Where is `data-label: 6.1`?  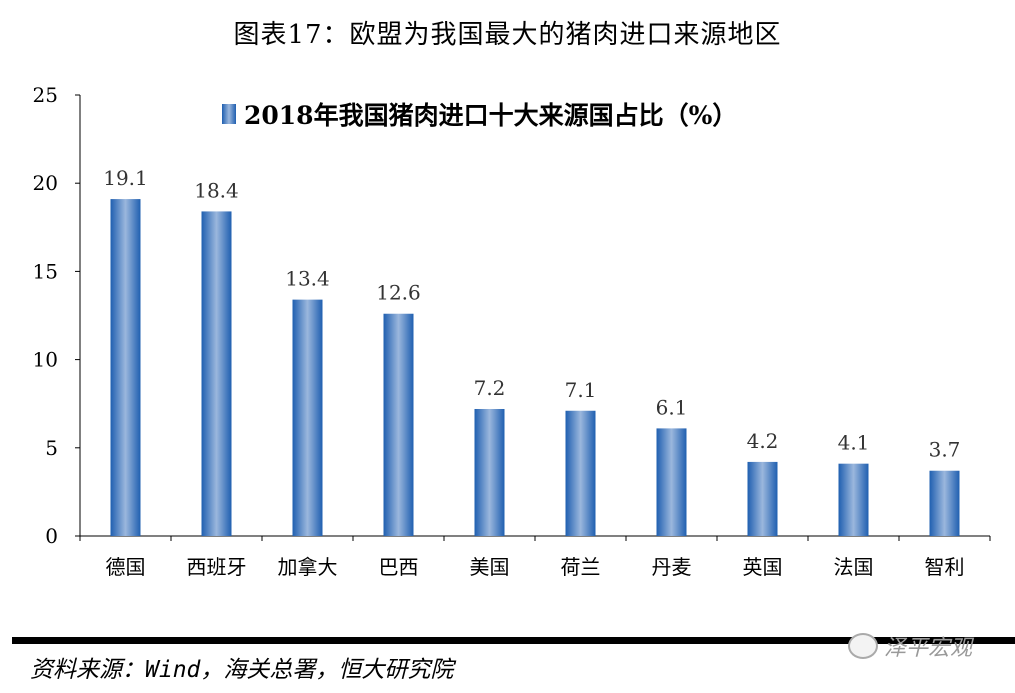 data-label: 6.1 is located at coordinates (672, 407).